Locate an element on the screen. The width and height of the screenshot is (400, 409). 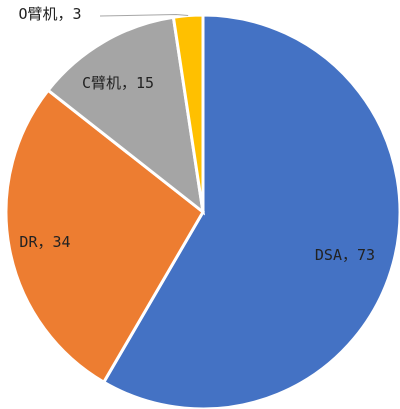
label-value: 3 is located at coordinates (77, 14).